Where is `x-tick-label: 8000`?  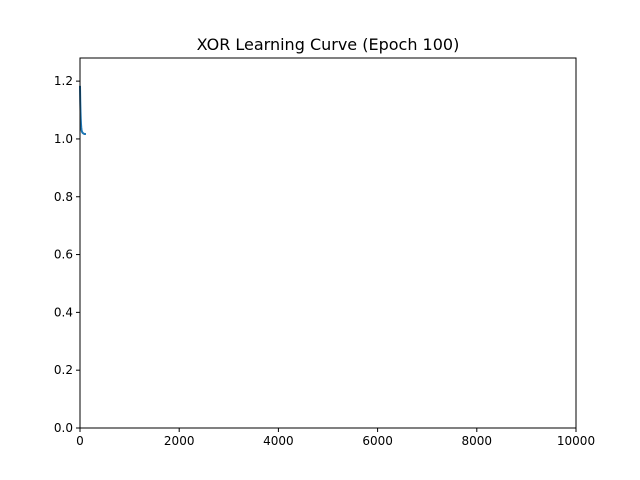 x-tick-label: 8000 is located at coordinates (477, 441).